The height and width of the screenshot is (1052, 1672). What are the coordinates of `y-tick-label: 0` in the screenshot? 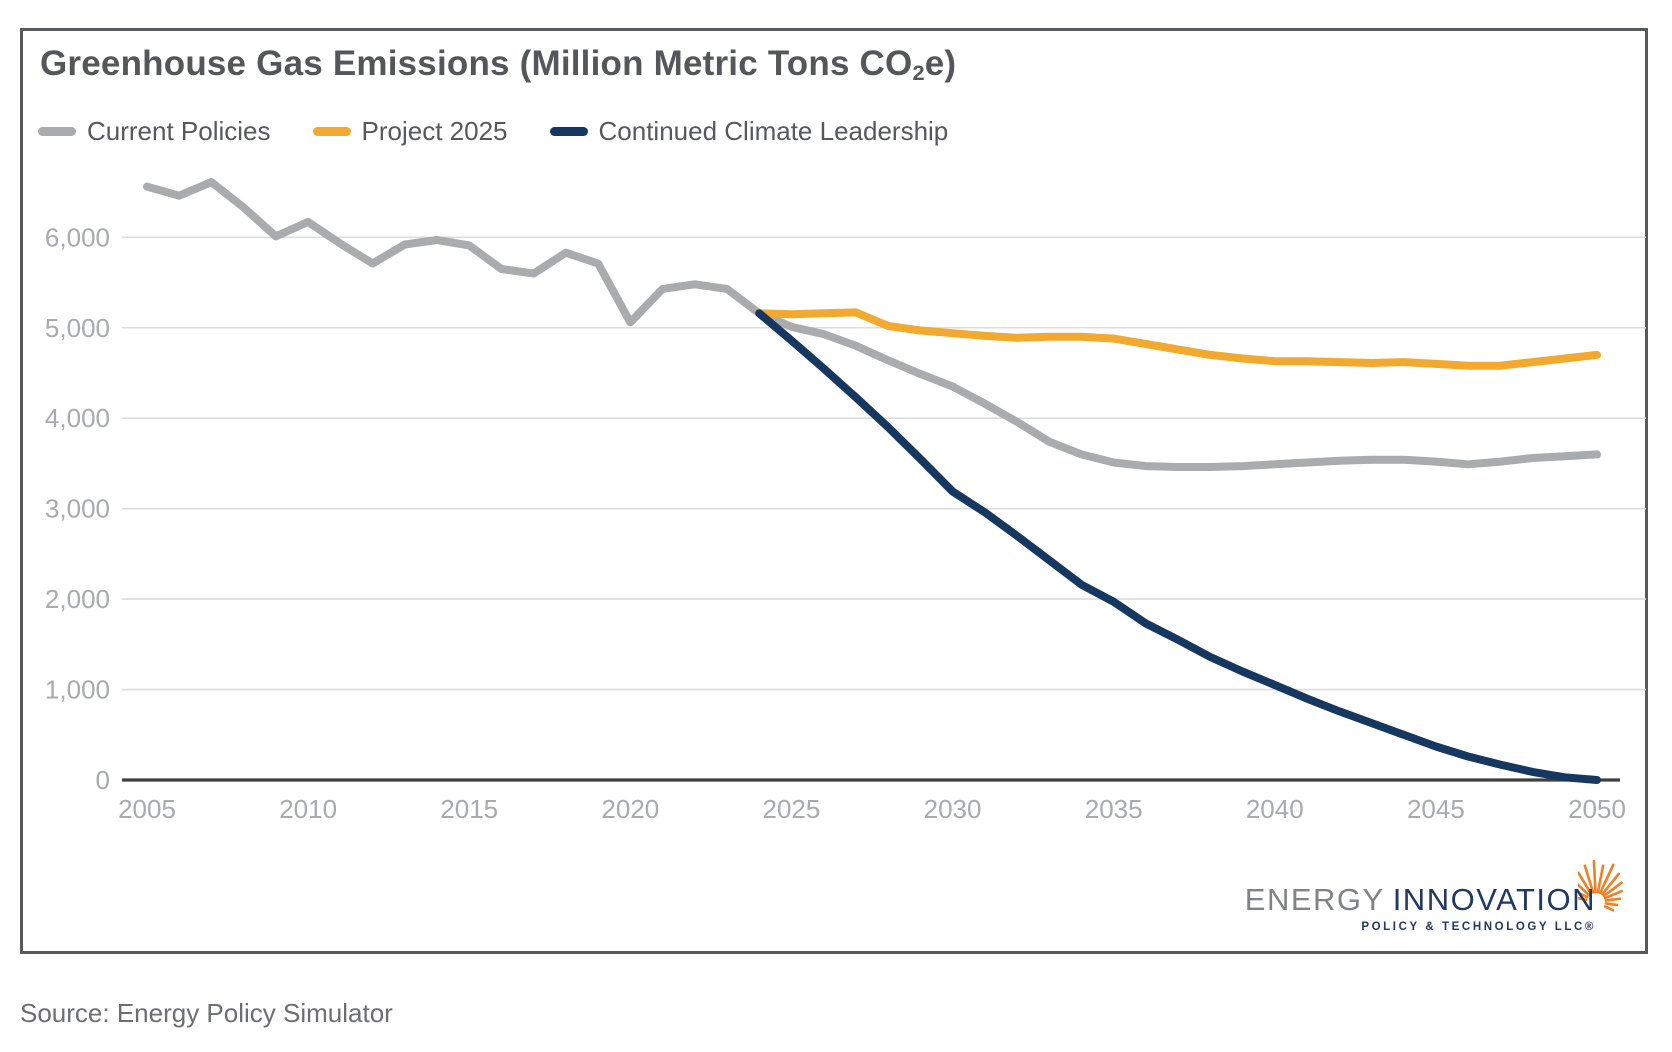 It's located at (103, 780).